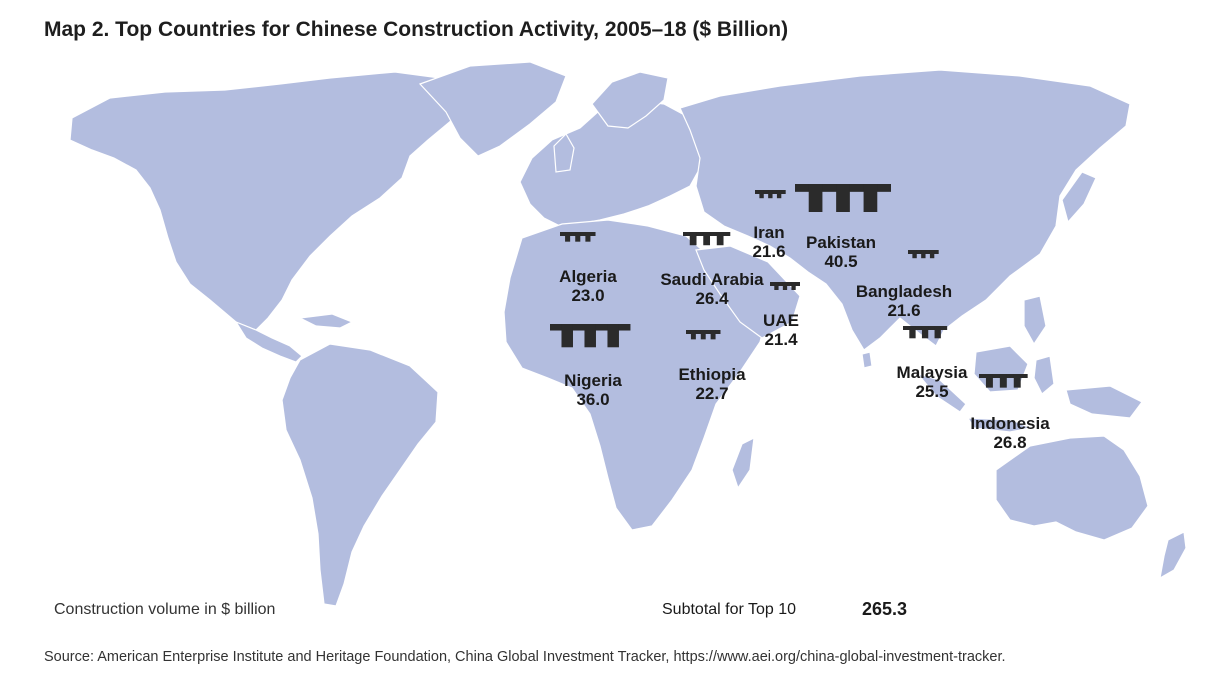  What do you see at coordinates (630, 100) in the screenshot?
I see `land-scandinavia` at bounding box center [630, 100].